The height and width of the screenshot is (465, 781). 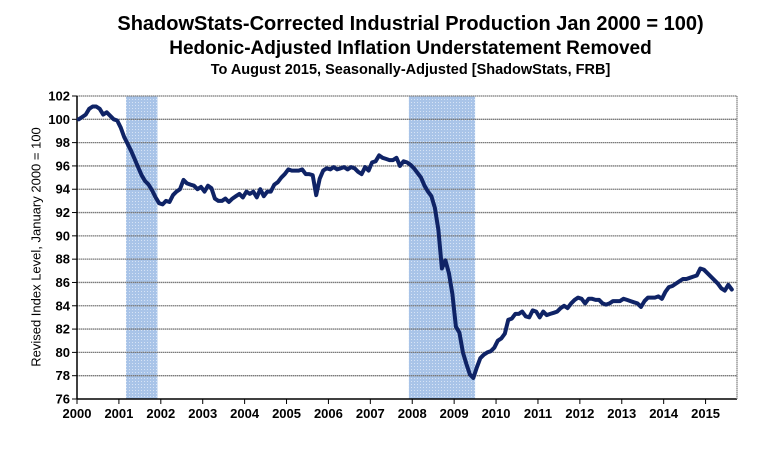 I want to click on x-tick-label: 2001, so click(x=118, y=413).